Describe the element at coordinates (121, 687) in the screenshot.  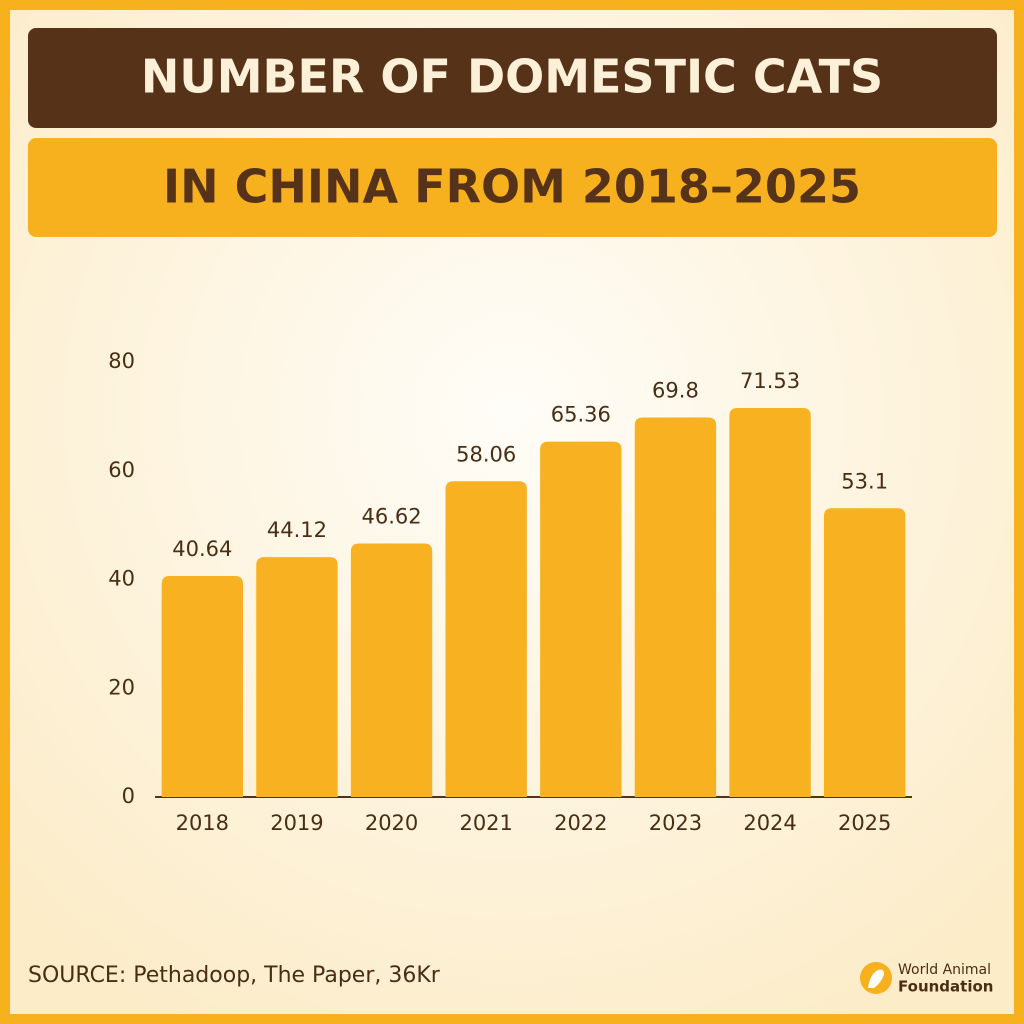
I see `y-tick-label: 20` at that location.